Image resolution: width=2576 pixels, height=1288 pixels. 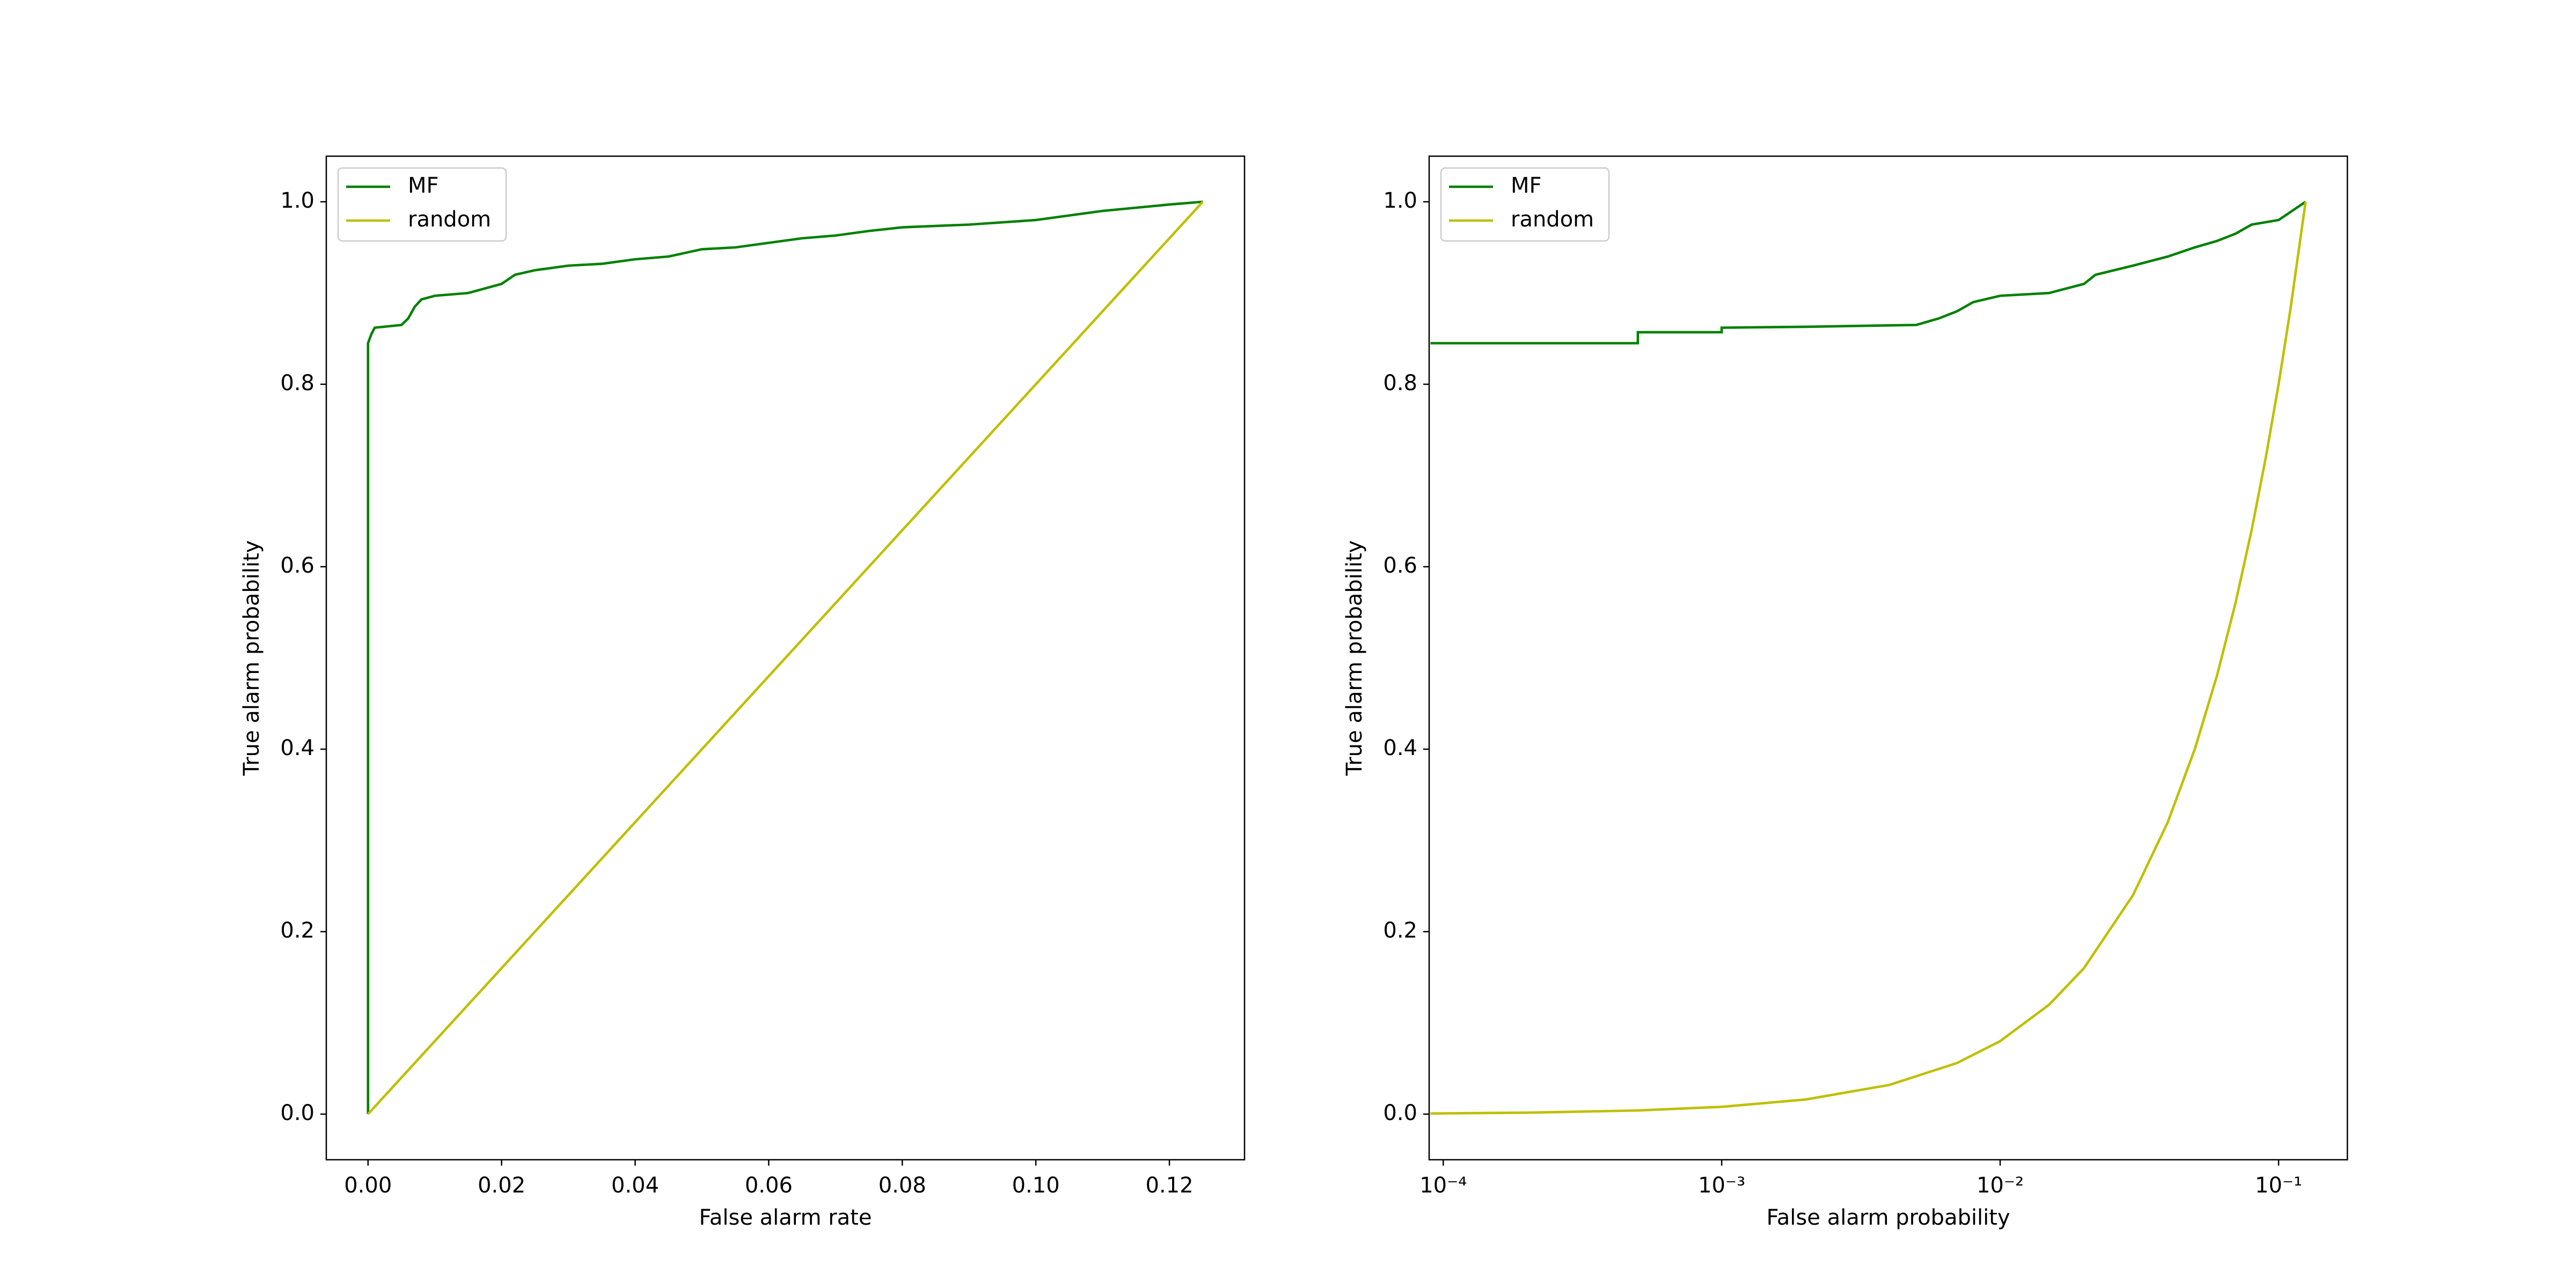 I want to click on x-tick-label: 0.00, so click(x=368, y=1185).